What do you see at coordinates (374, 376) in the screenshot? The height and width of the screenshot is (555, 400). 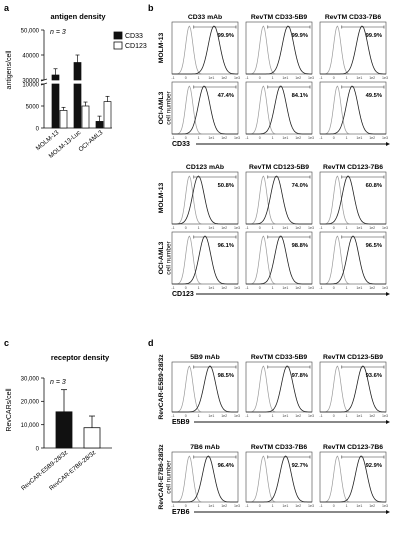 I see `percent-label: 93.6%` at bounding box center [374, 376].